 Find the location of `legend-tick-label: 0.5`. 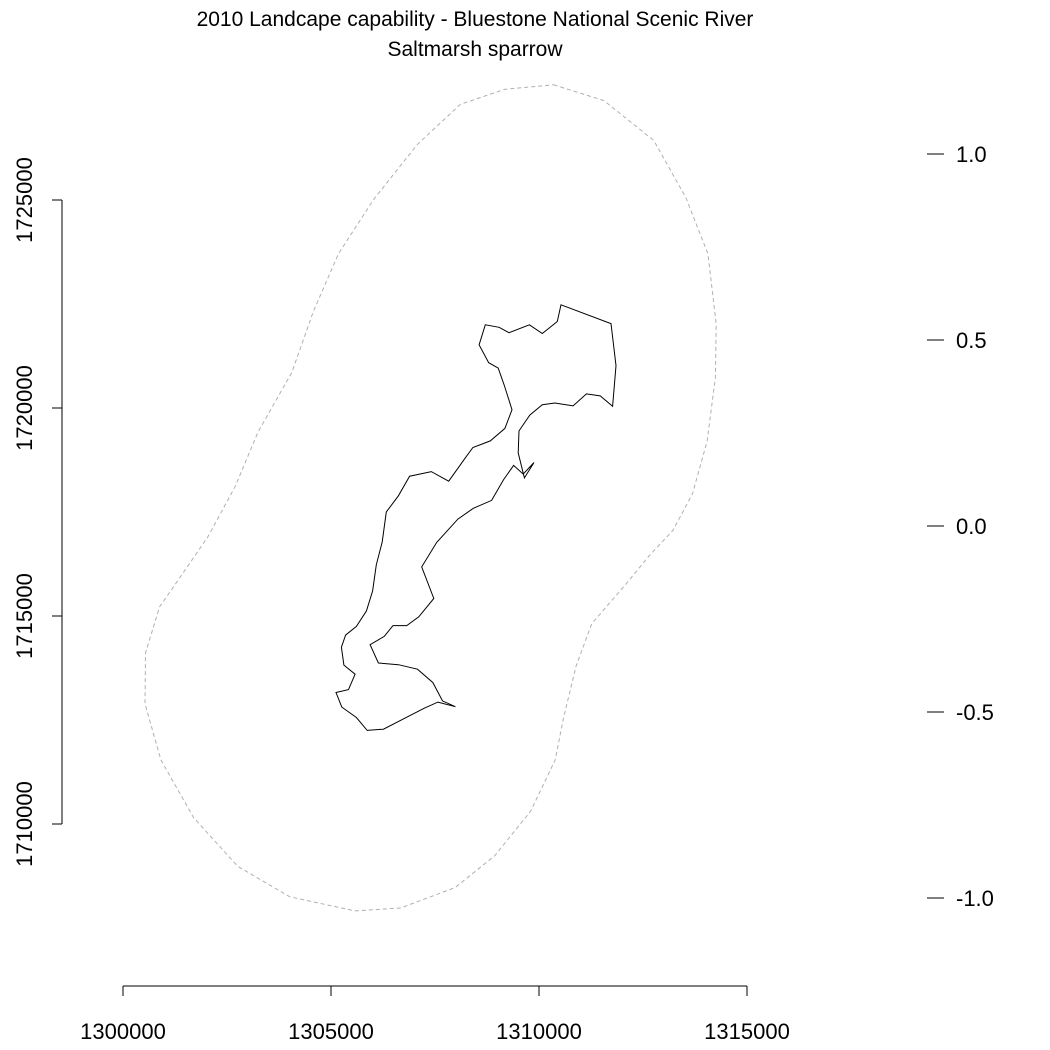

legend-tick-label: 0.5 is located at coordinates (971, 340).